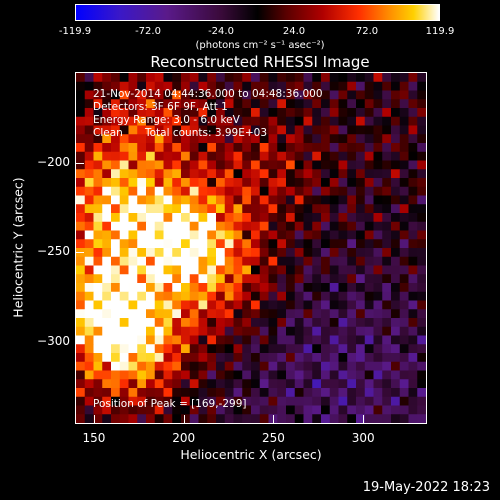 The width and height of the screenshot is (500, 500). I want to click on x-tick-label: 250, so click(273, 438).